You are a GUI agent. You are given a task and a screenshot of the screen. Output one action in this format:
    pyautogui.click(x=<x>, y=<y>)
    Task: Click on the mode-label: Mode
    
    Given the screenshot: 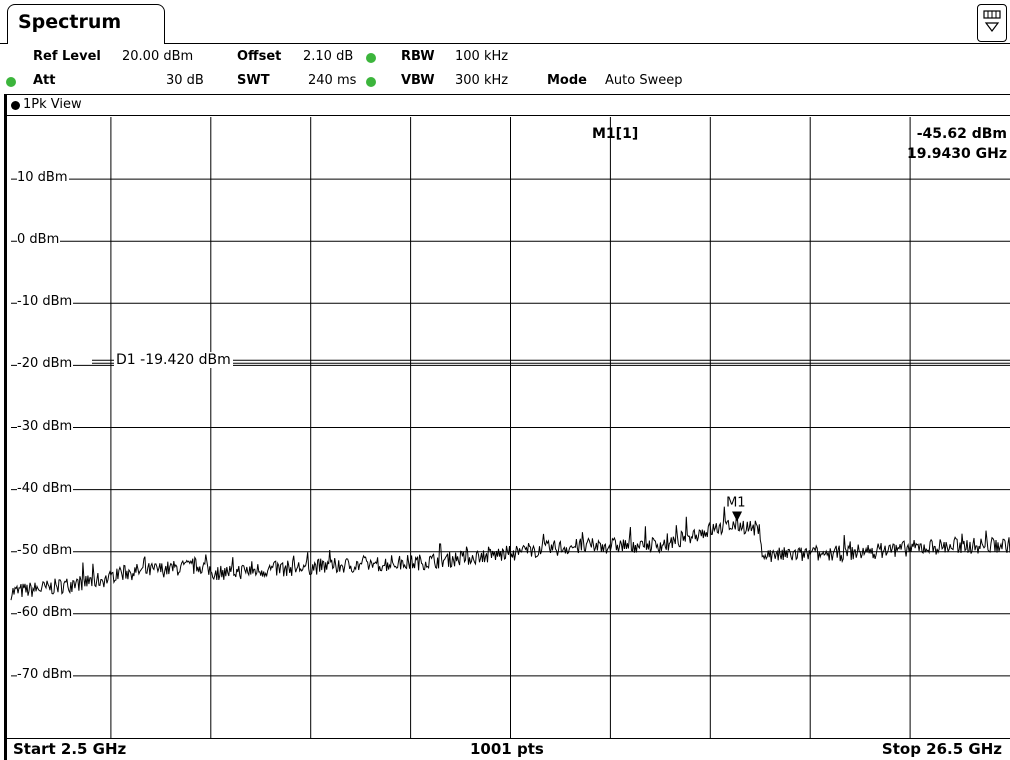 What is the action you would take?
    pyautogui.click(x=567, y=80)
    